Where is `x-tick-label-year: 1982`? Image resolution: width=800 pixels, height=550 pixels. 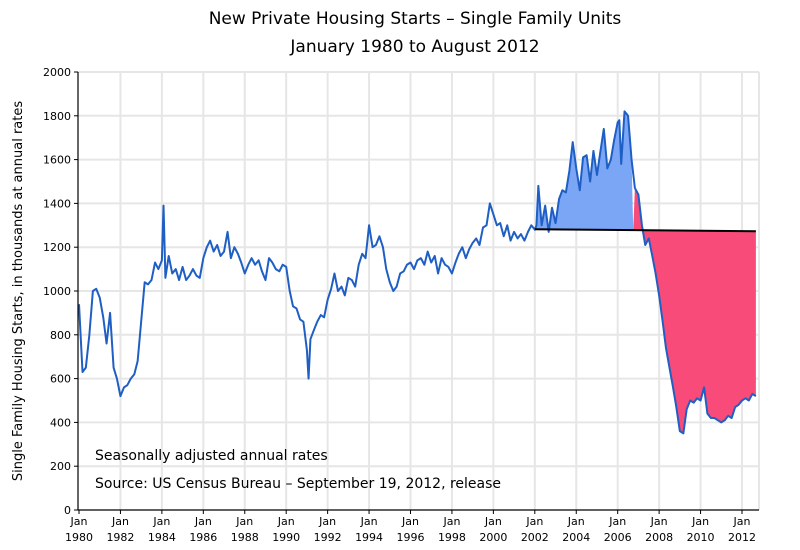 x-tick-label-year: 1982 is located at coordinates (120, 537).